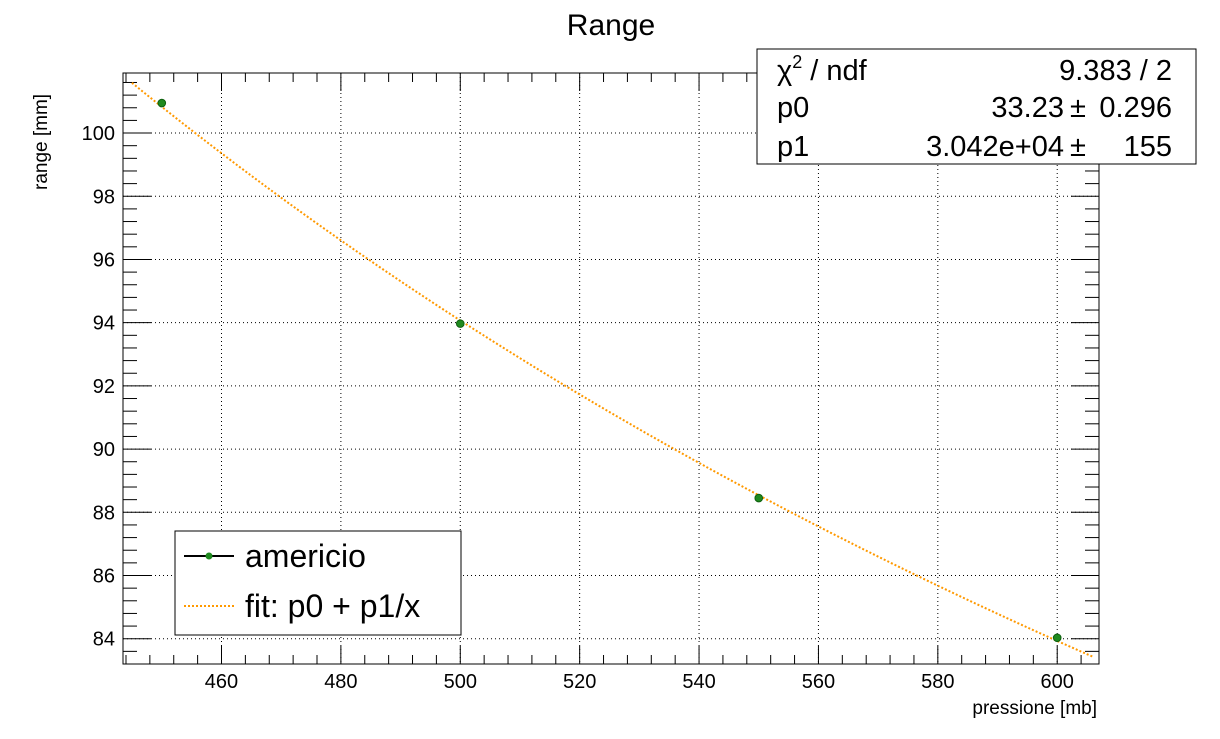  Describe the element at coordinates (995, 147) in the screenshot. I see `stats-p1-value: 3.042e+04` at that location.